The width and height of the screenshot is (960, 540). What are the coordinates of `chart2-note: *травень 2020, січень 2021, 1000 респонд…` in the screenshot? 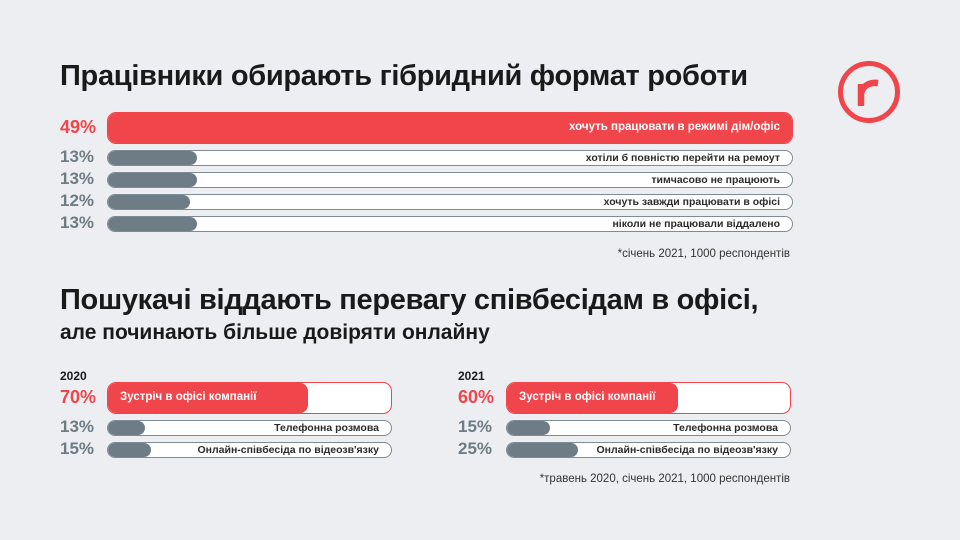 It's located at (665, 479).